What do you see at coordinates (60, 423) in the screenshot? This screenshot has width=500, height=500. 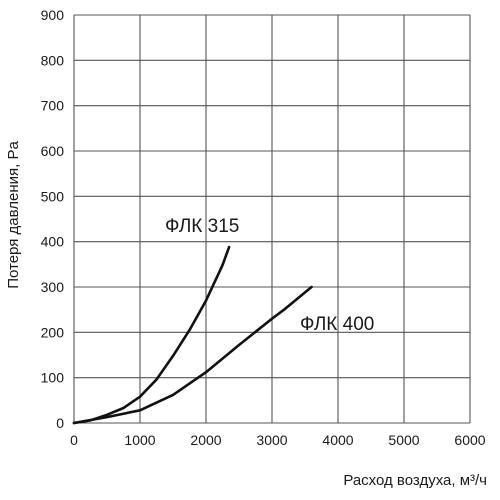 I see `y-tick-label: 0` at bounding box center [60, 423].